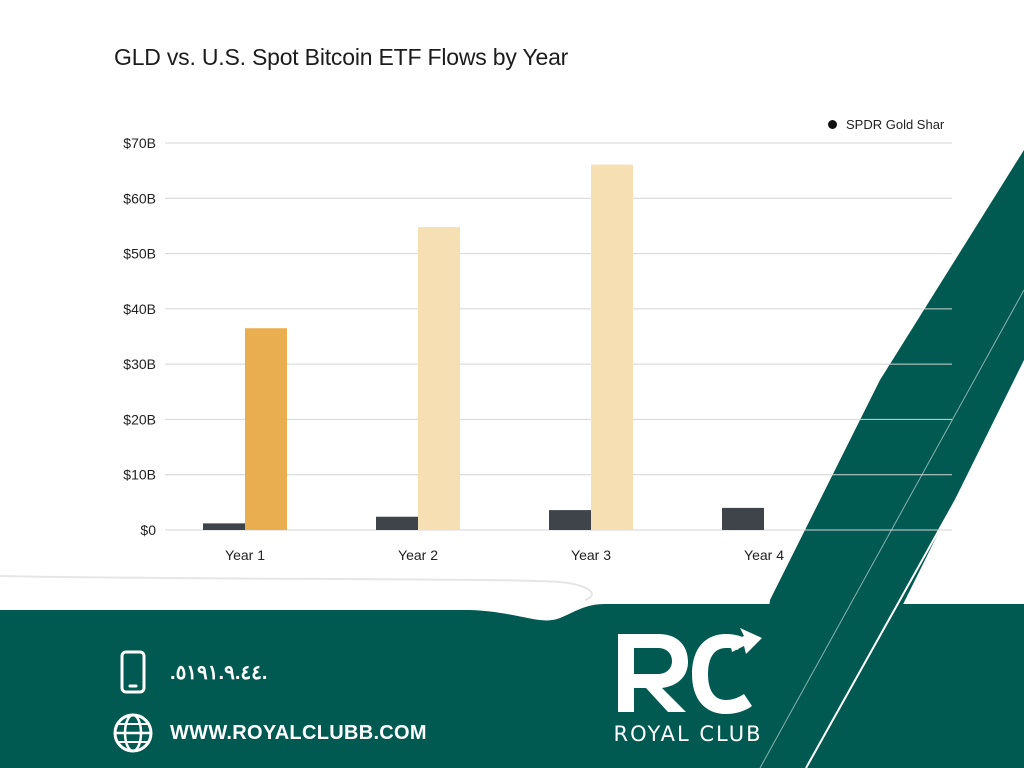  Describe the element at coordinates (133, 733) in the screenshot. I see `globe-icon` at that location.